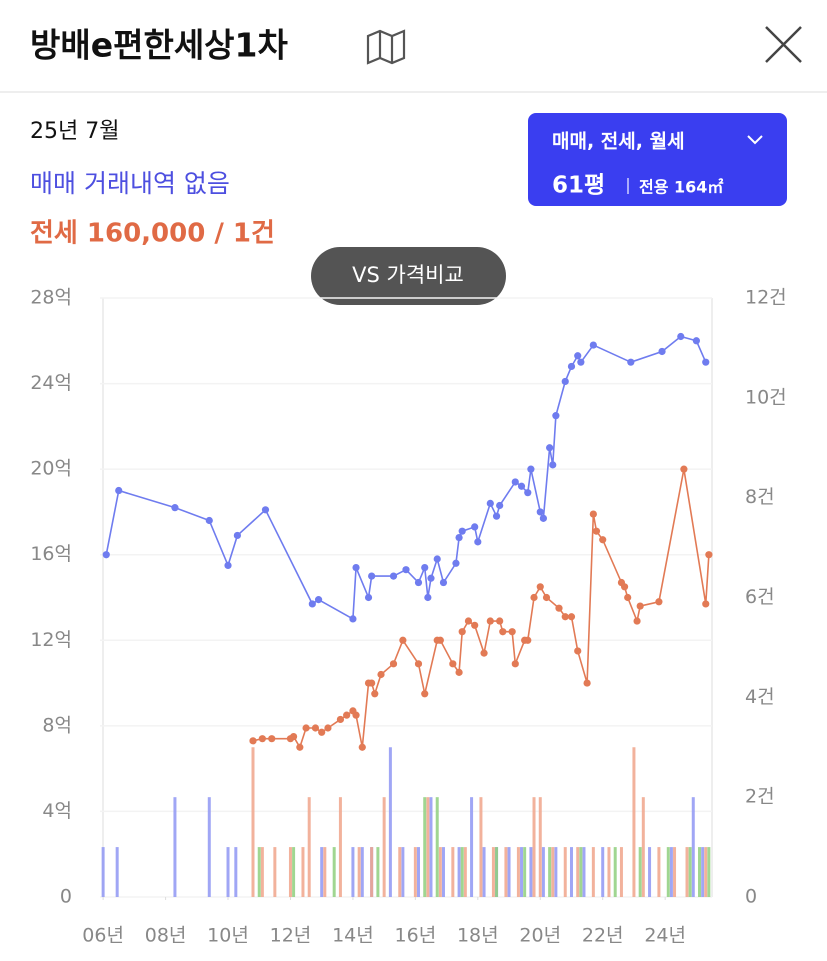 The image size is (827, 961). Describe the element at coordinates (603, 936) in the screenshot. I see `x-tick-label: 22년` at that location.